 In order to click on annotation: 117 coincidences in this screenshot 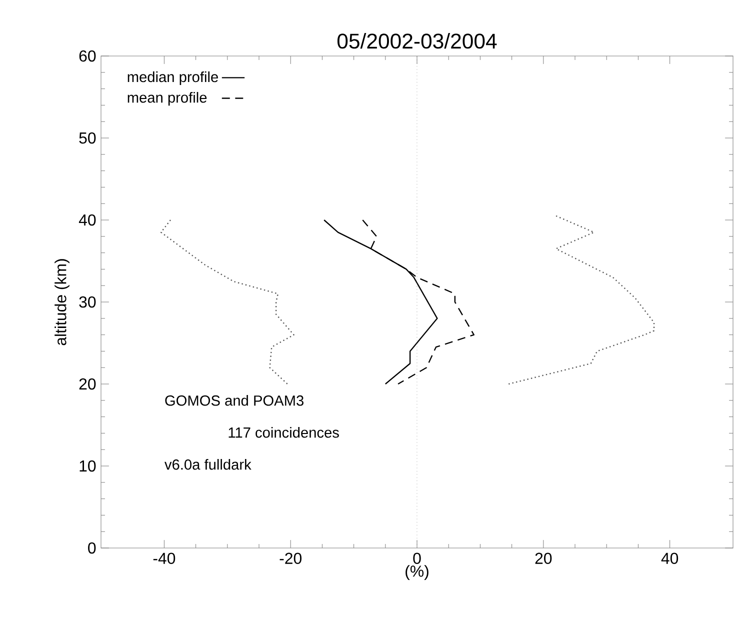, I will do `click(283, 432)`.